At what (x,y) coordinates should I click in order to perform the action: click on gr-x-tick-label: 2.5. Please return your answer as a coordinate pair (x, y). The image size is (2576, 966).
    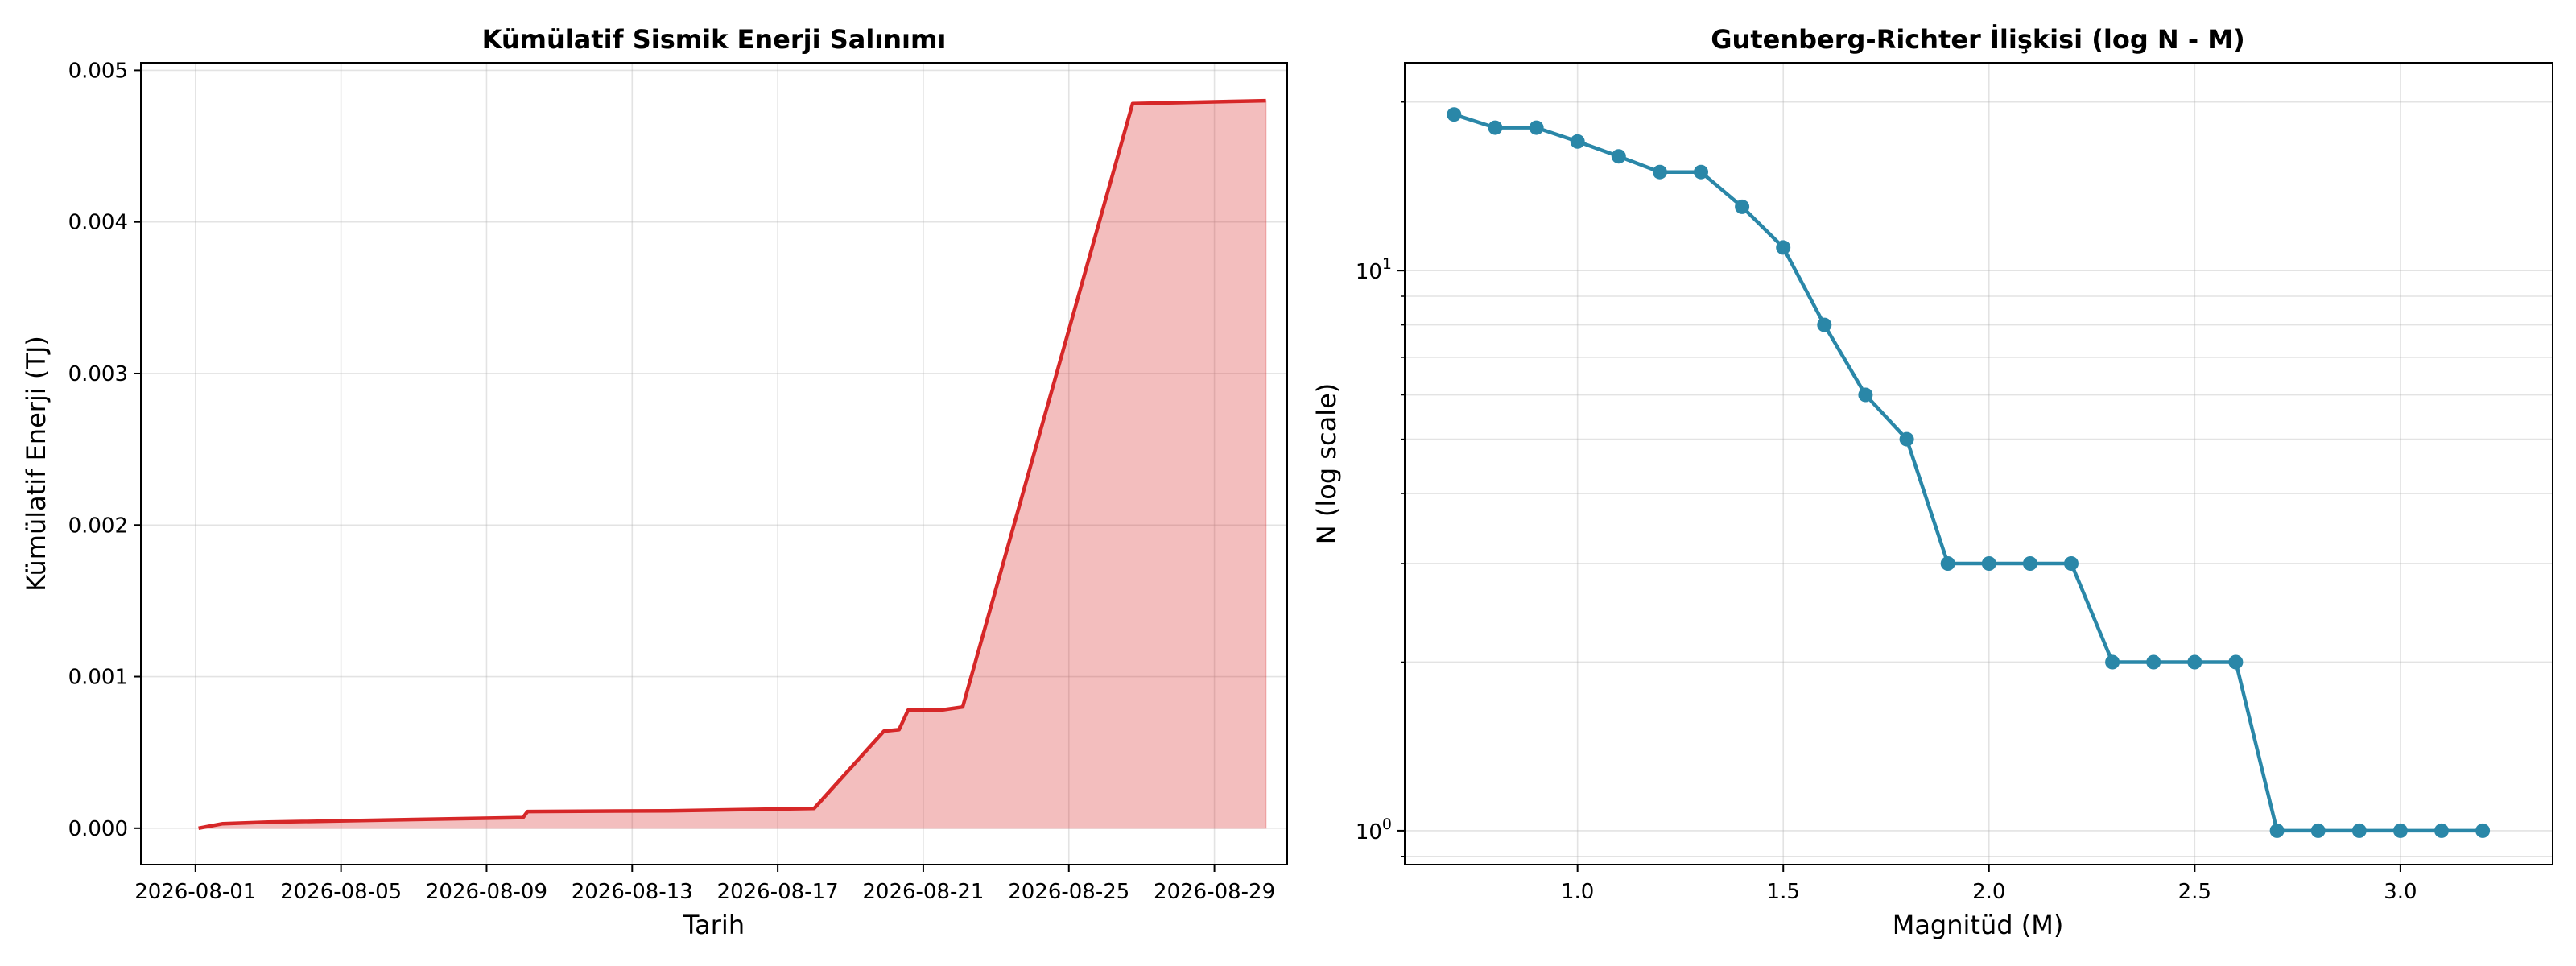
    Looking at the image, I should click on (2194, 892).